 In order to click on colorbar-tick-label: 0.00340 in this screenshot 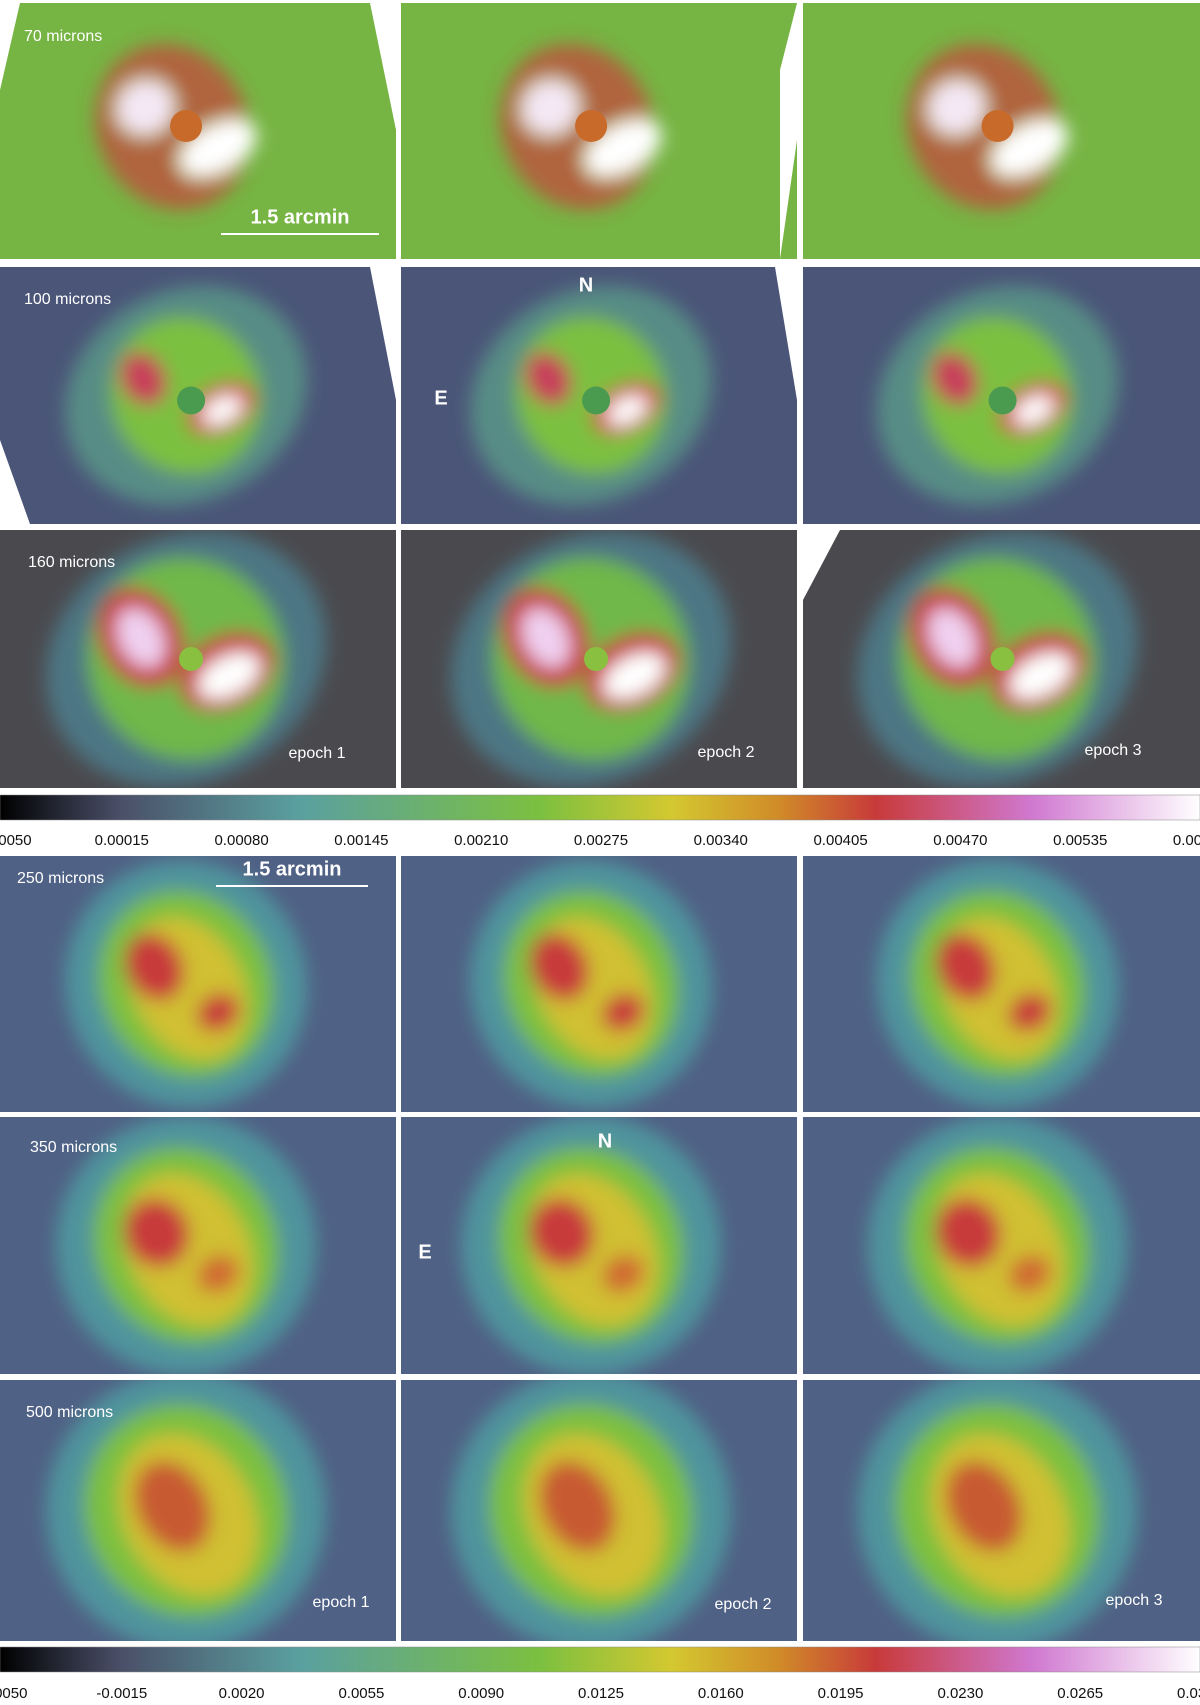, I will do `click(721, 840)`.